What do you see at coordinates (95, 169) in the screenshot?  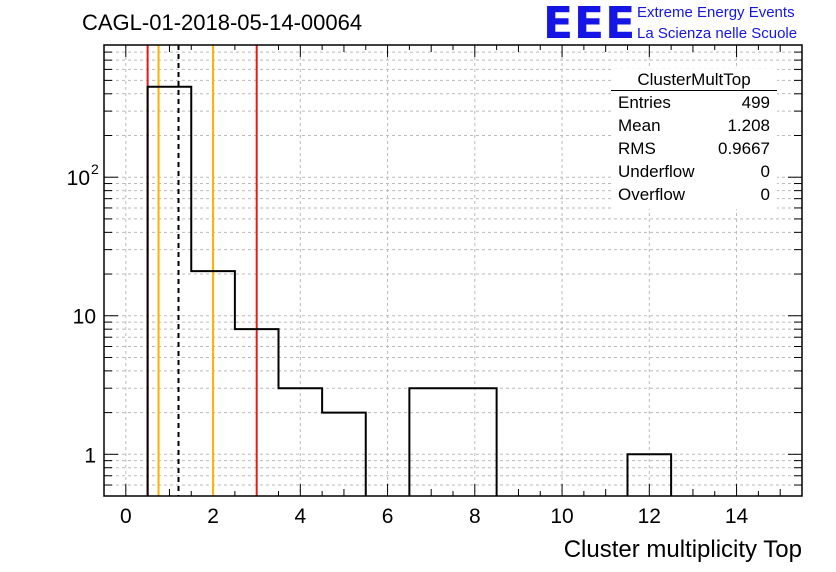 I see `y-tick-label-exponent: 2` at bounding box center [95, 169].